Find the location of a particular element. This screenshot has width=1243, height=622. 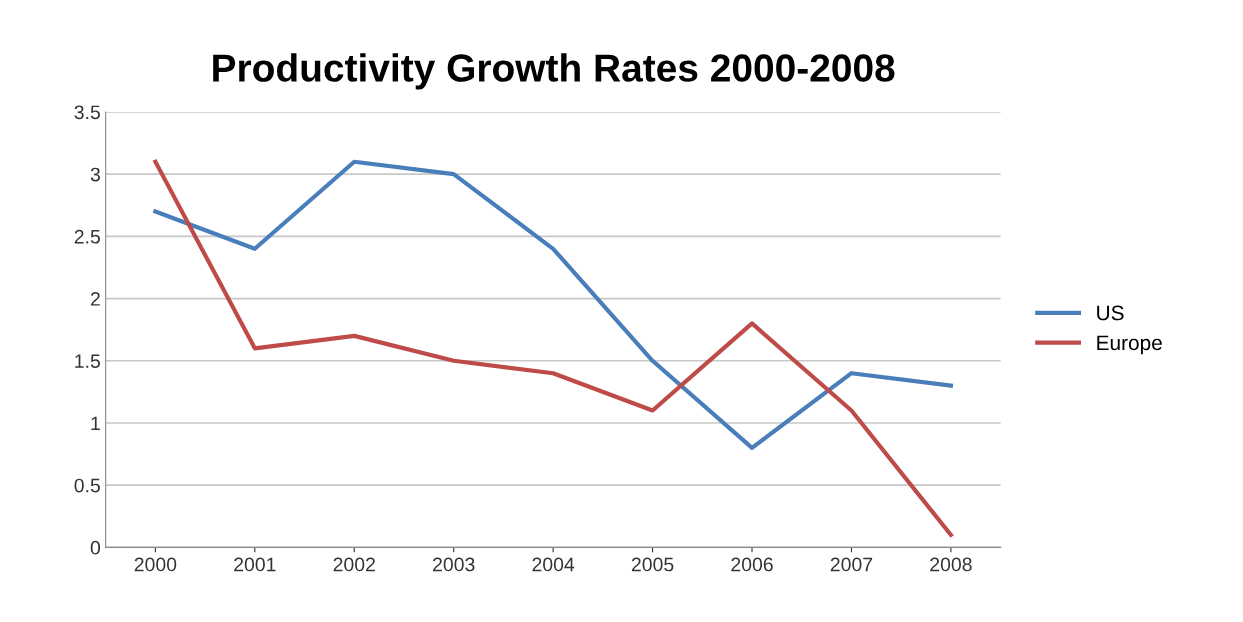

y-tick-label: 1.5 is located at coordinates (87, 361).